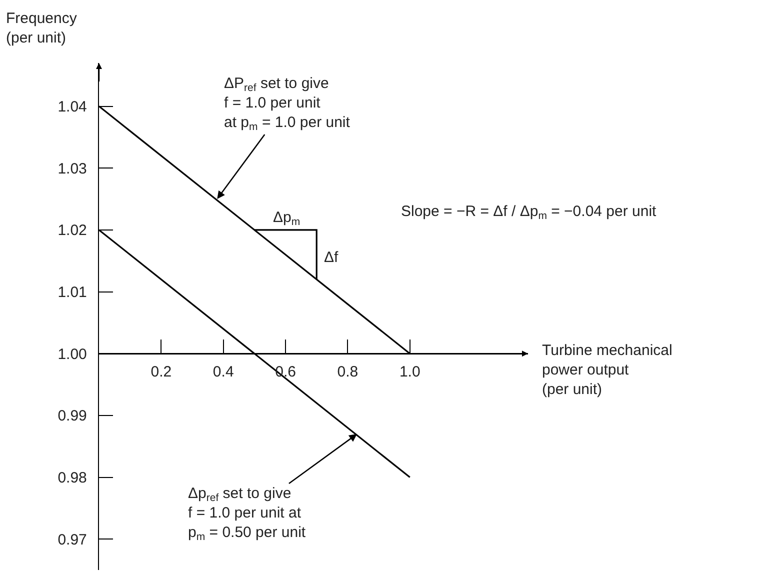  Describe the element at coordinates (161, 372) in the screenshot. I see `x-tick-label: 0.2` at that location.